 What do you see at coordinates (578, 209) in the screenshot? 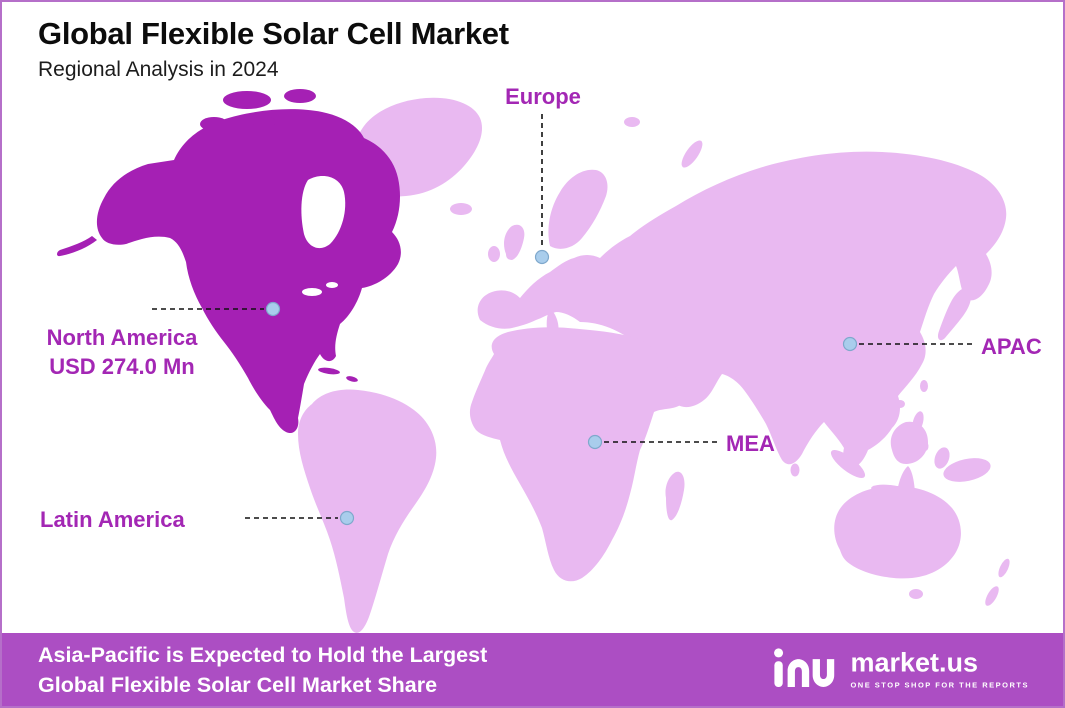
I see `landmass-scandinavia` at bounding box center [578, 209].